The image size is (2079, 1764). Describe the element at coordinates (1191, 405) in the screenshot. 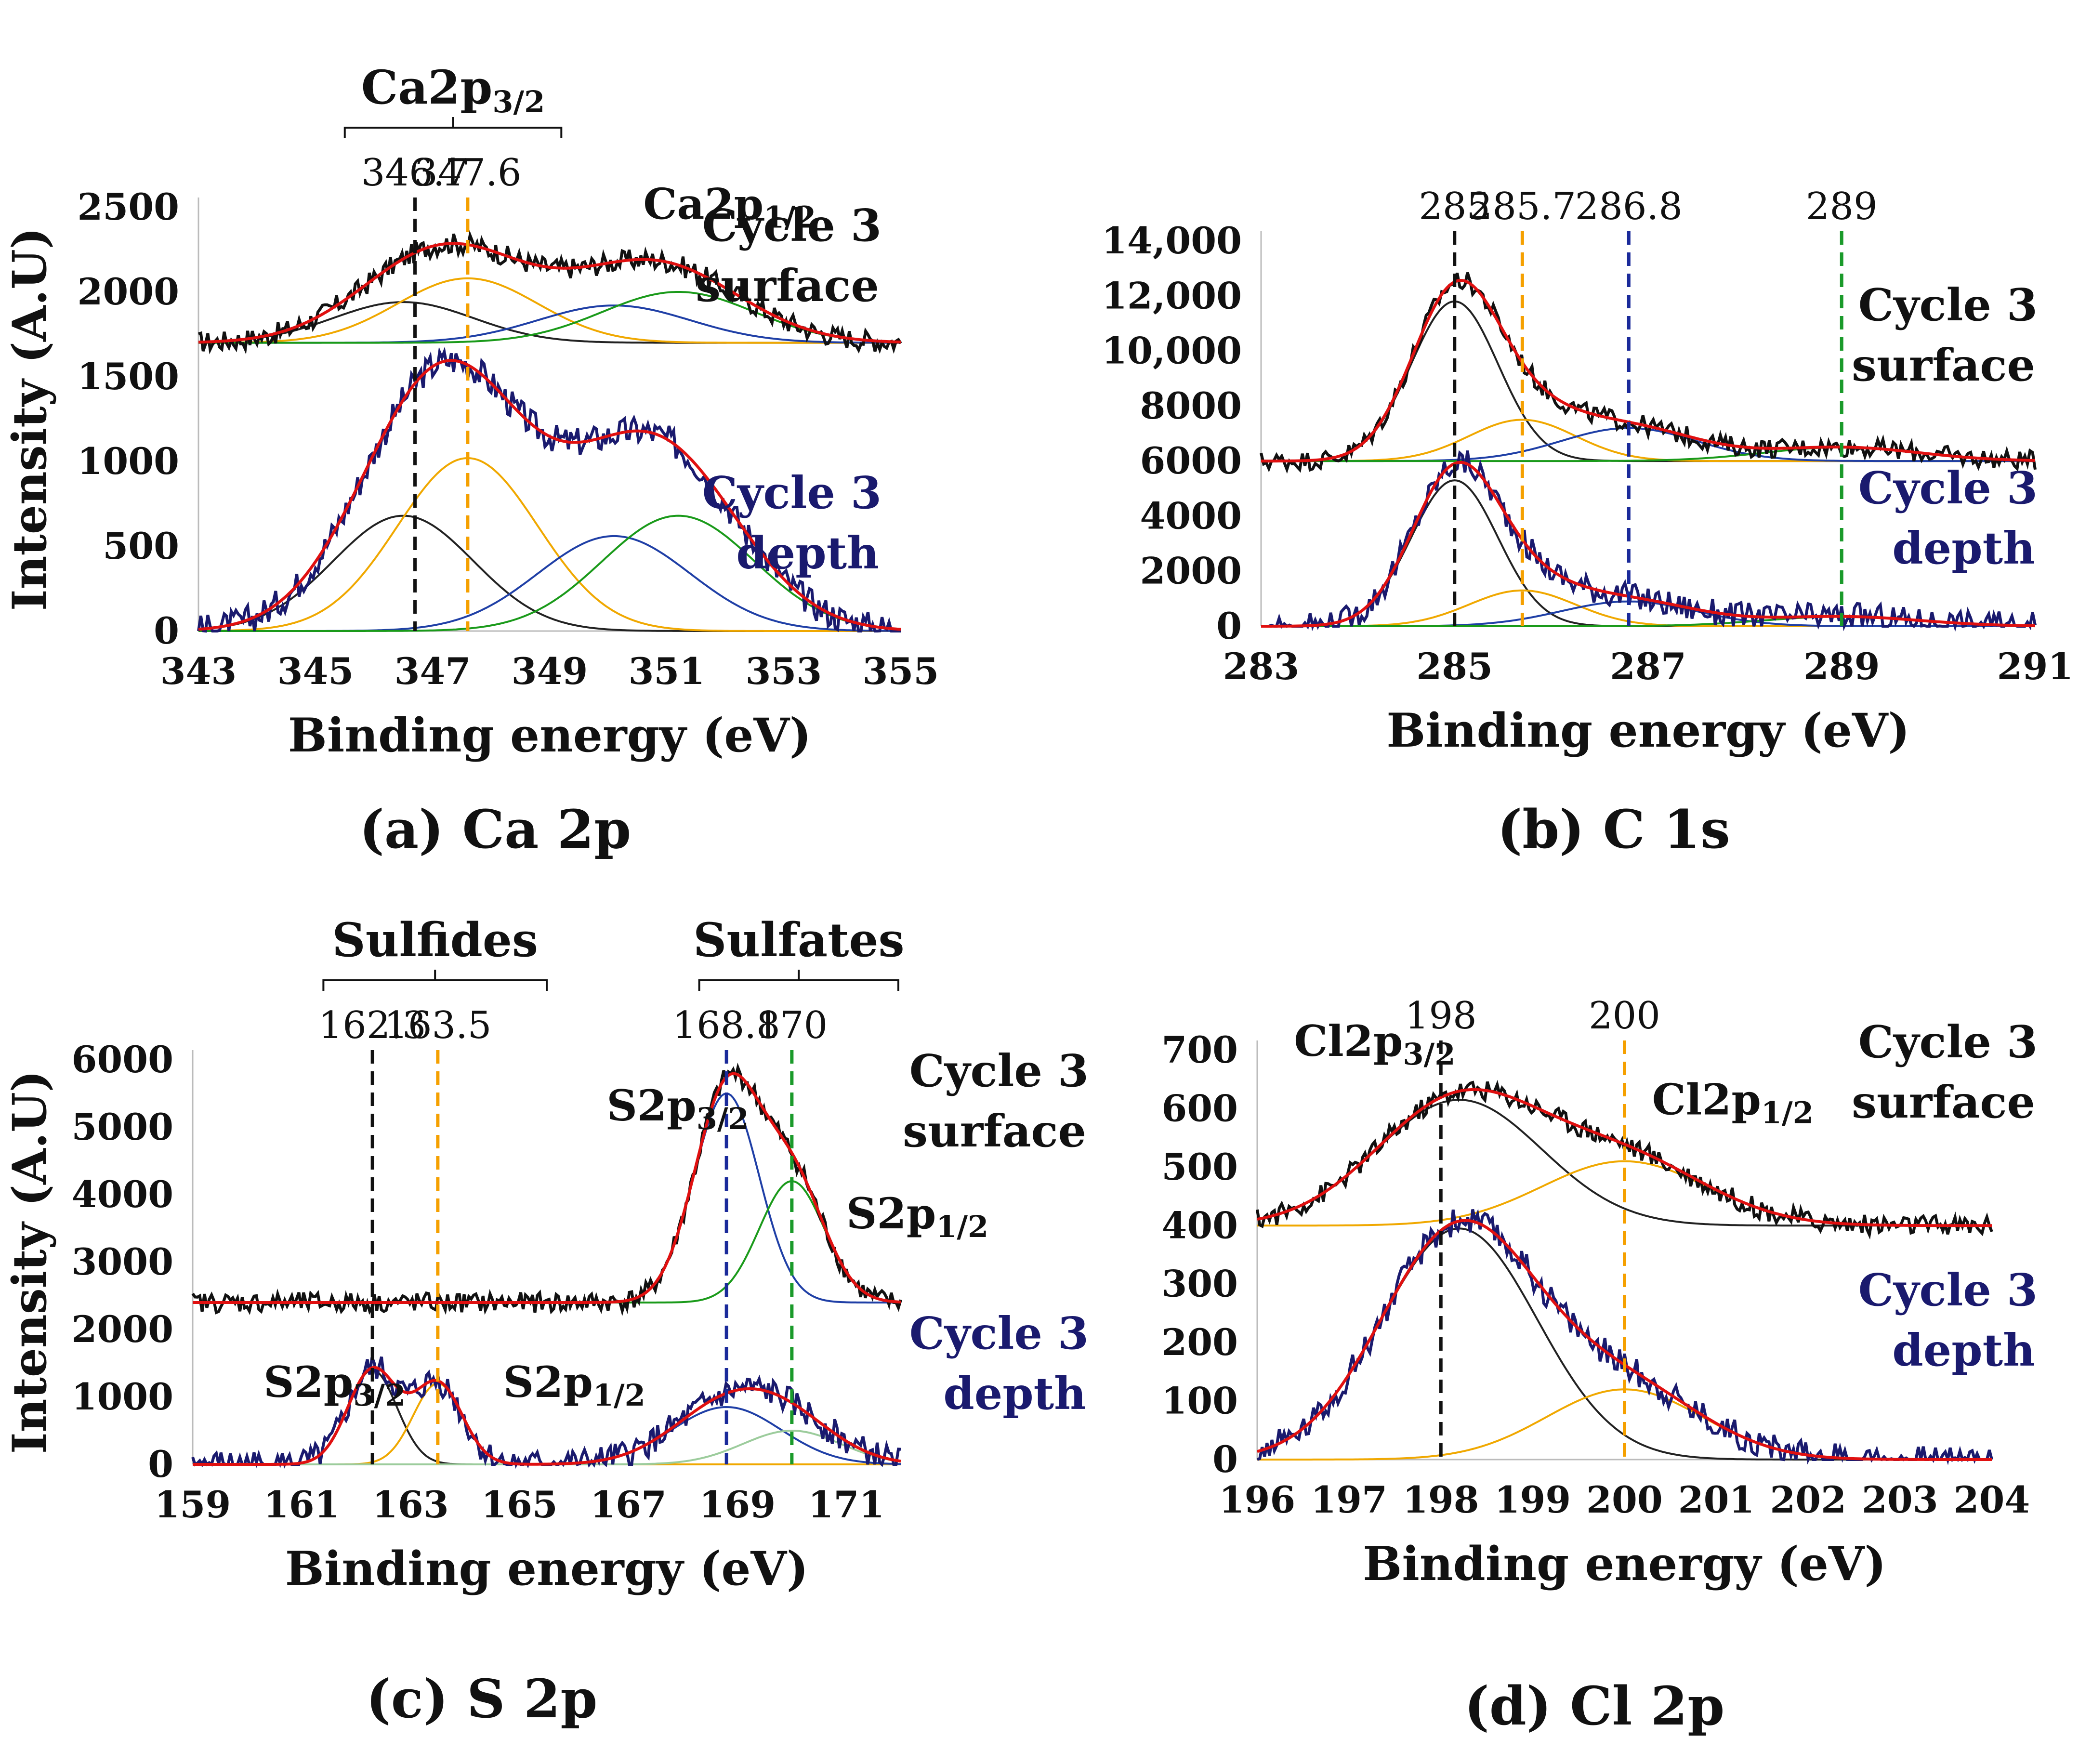

I see `y-tick-label: 8000` at that location.